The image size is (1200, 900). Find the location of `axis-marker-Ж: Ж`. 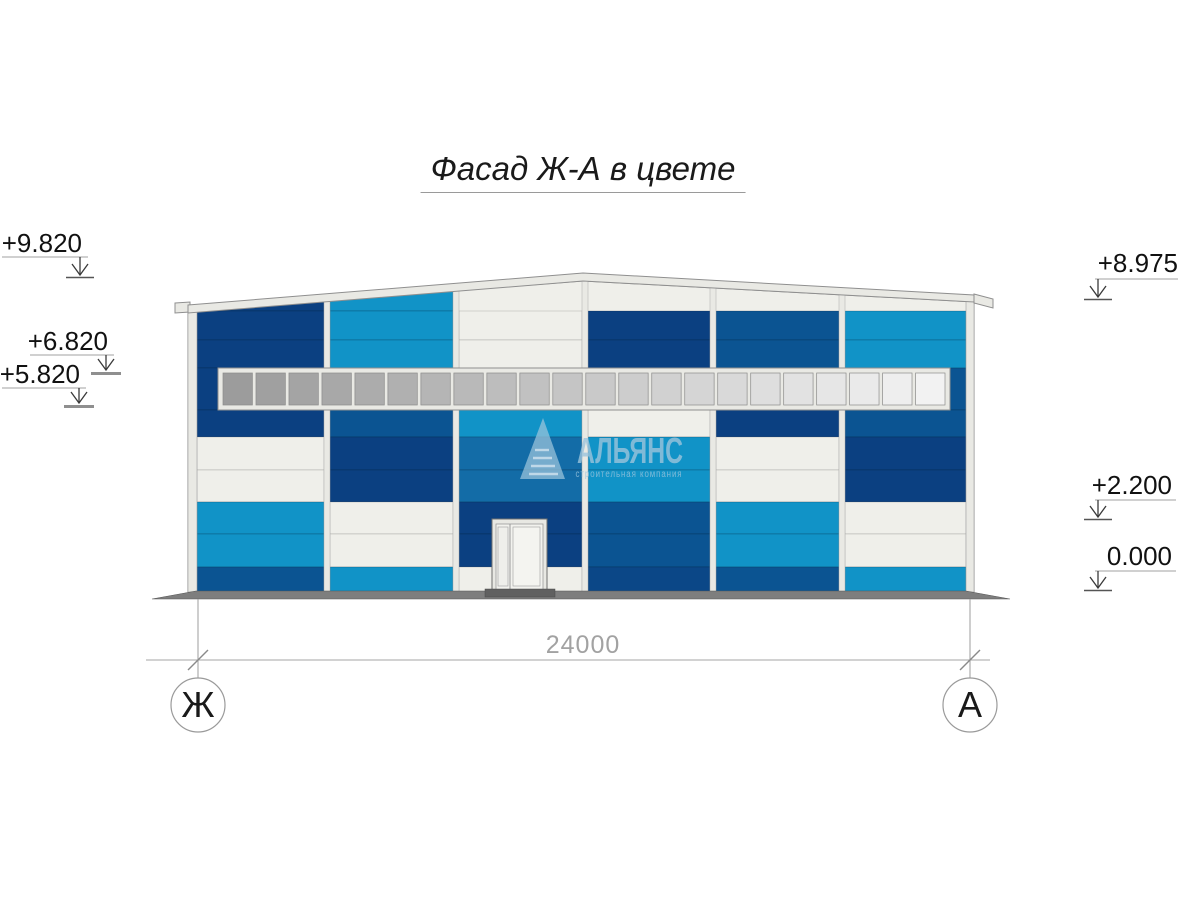

axis-marker-Ж: Ж is located at coordinates (198, 705).